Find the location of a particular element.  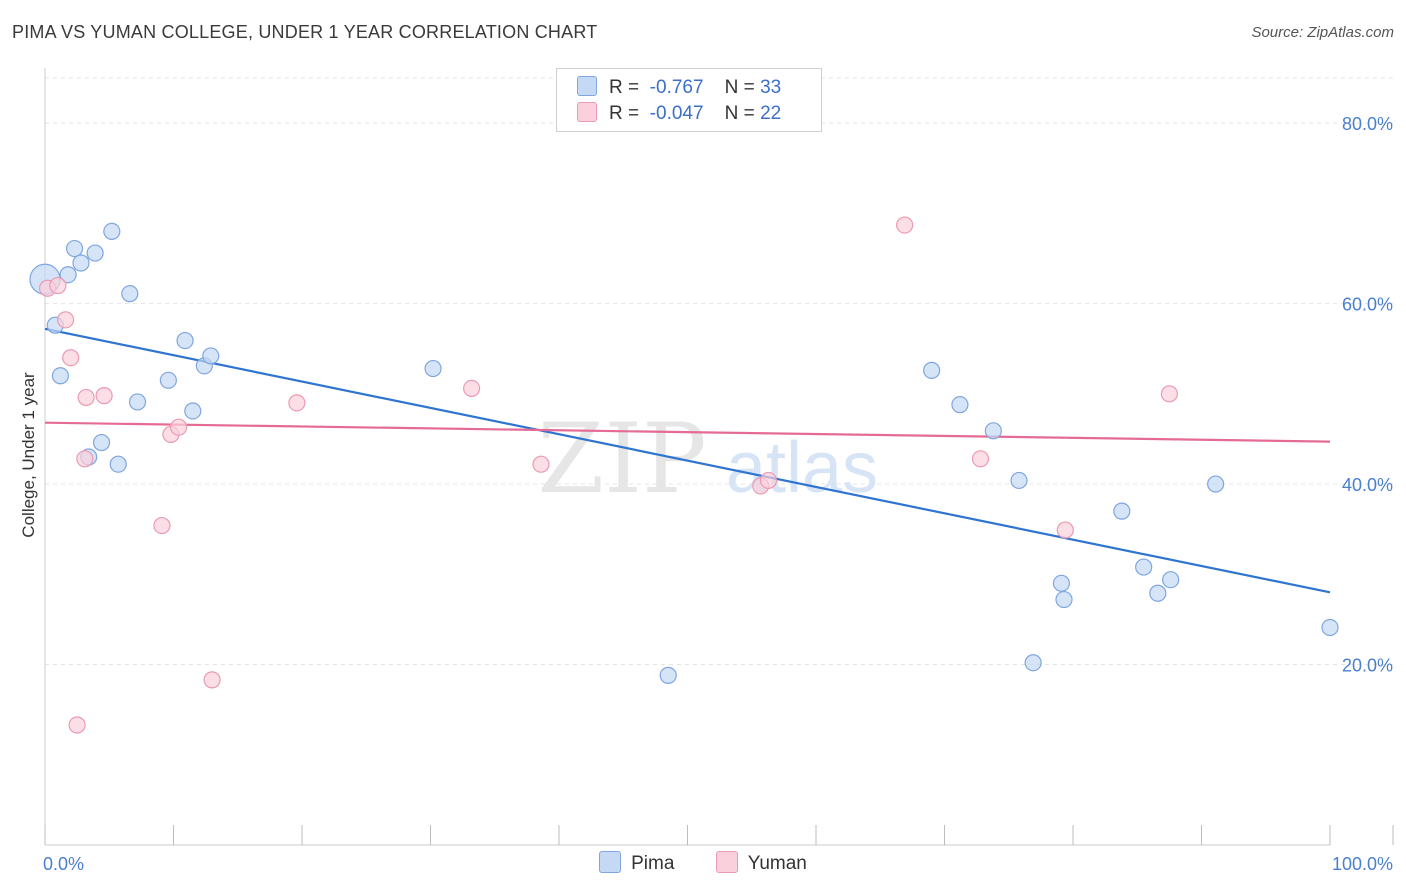

y-tick-label: 60.0% is located at coordinates (1367, 305).